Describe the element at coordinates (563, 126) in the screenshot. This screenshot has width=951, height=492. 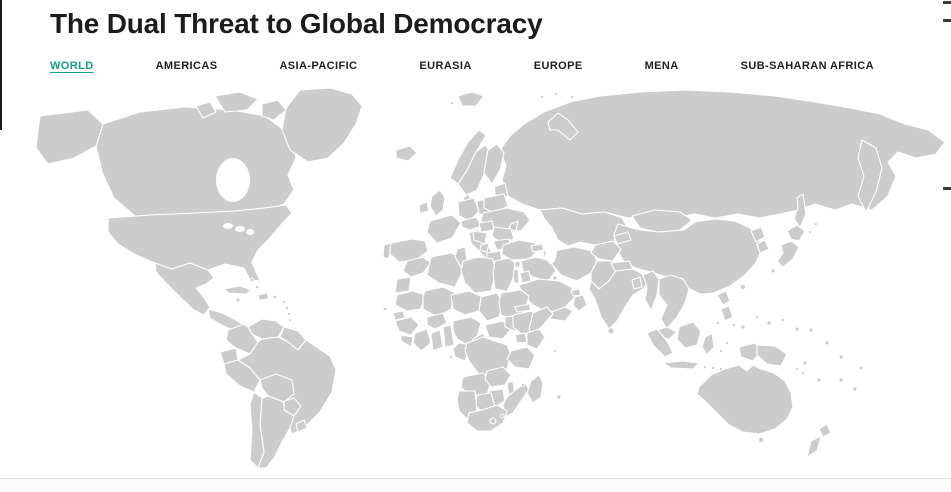
I see `country-russia-novaya-zemlya` at that location.